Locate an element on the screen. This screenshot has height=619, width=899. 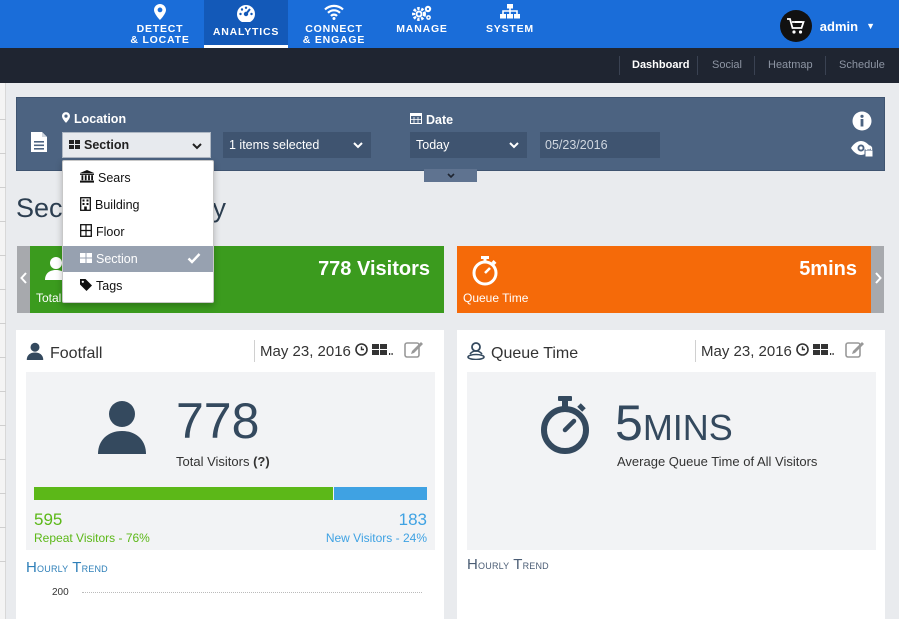
date-input: 05/23/2016 is located at coordinates (600, 145).